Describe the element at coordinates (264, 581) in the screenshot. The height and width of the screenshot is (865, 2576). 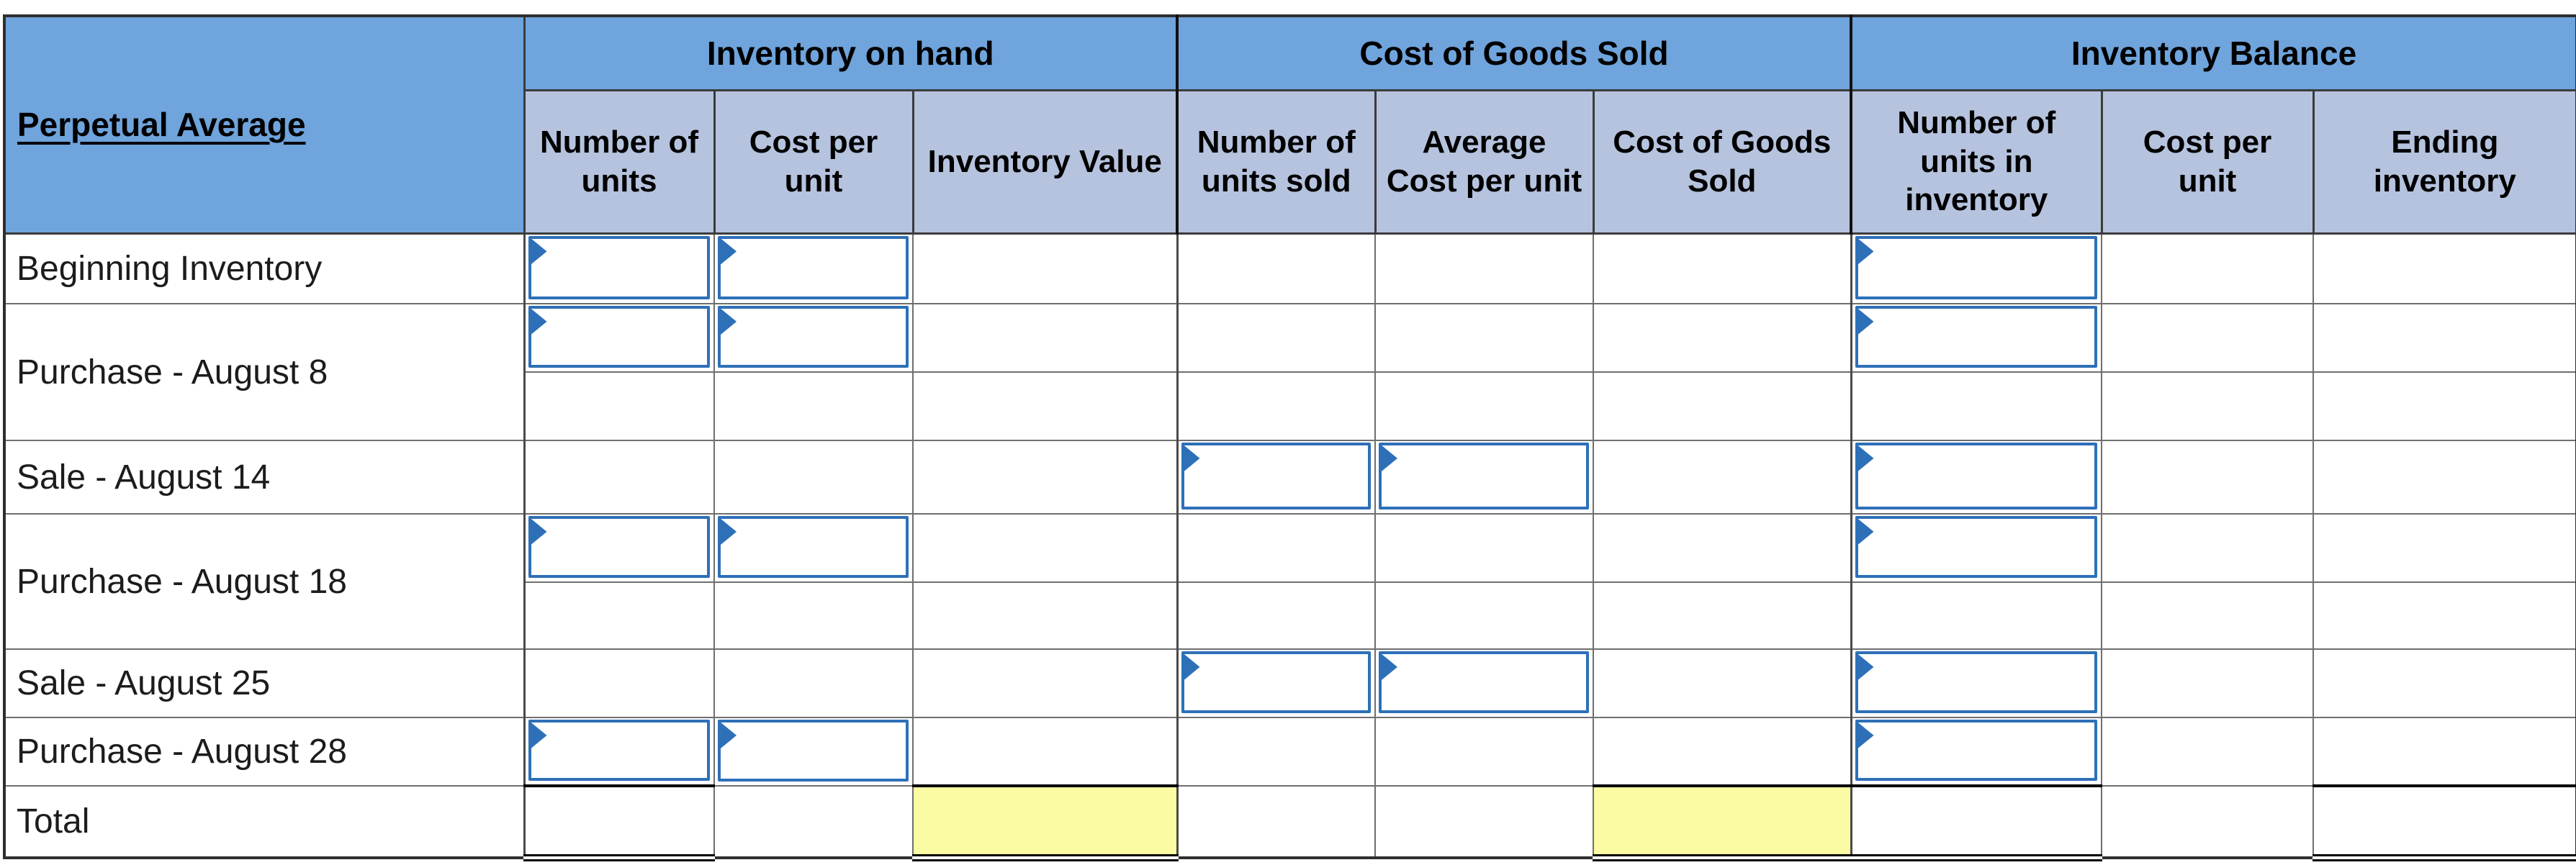
I see `row-label: Purchase - August 18` at that location.